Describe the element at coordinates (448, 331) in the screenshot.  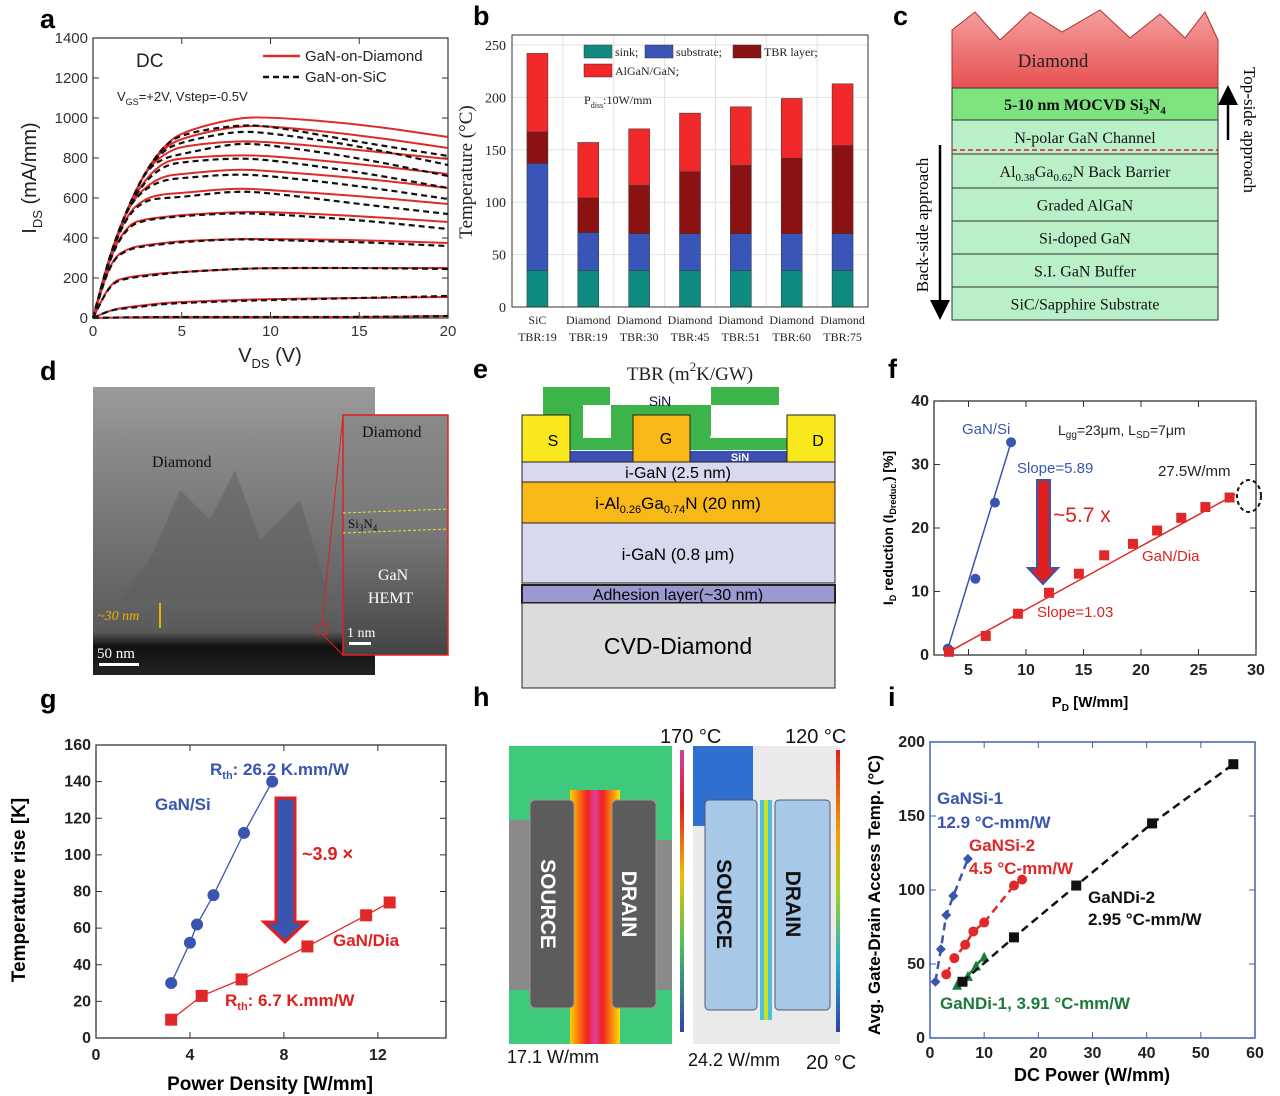
I see `x-tick-label: 20` at that location.